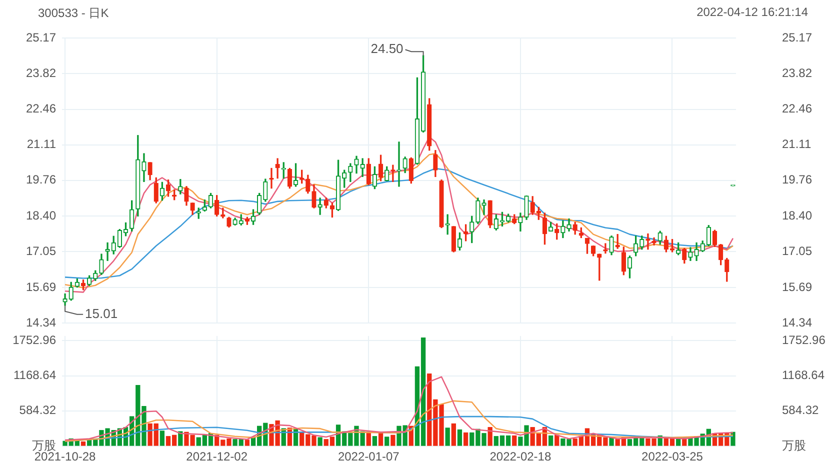 Image resolution: width=840 pixels, height=470 pixels. What do you see at coordinates (41, 322) in the screenshot?
I see `y-tick-label: 14.34` at bounding box center [41, 322].